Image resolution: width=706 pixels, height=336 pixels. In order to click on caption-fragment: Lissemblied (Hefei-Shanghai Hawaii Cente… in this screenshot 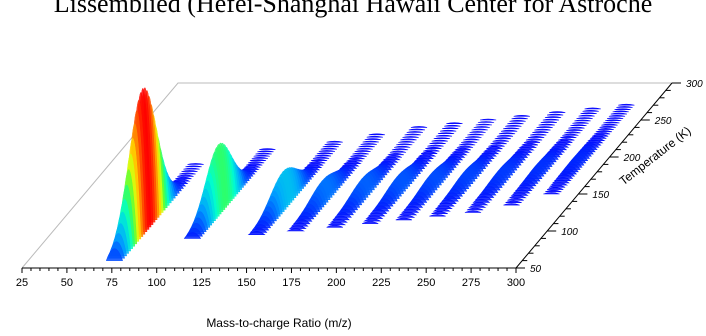, I will do `click(353, 9)`.